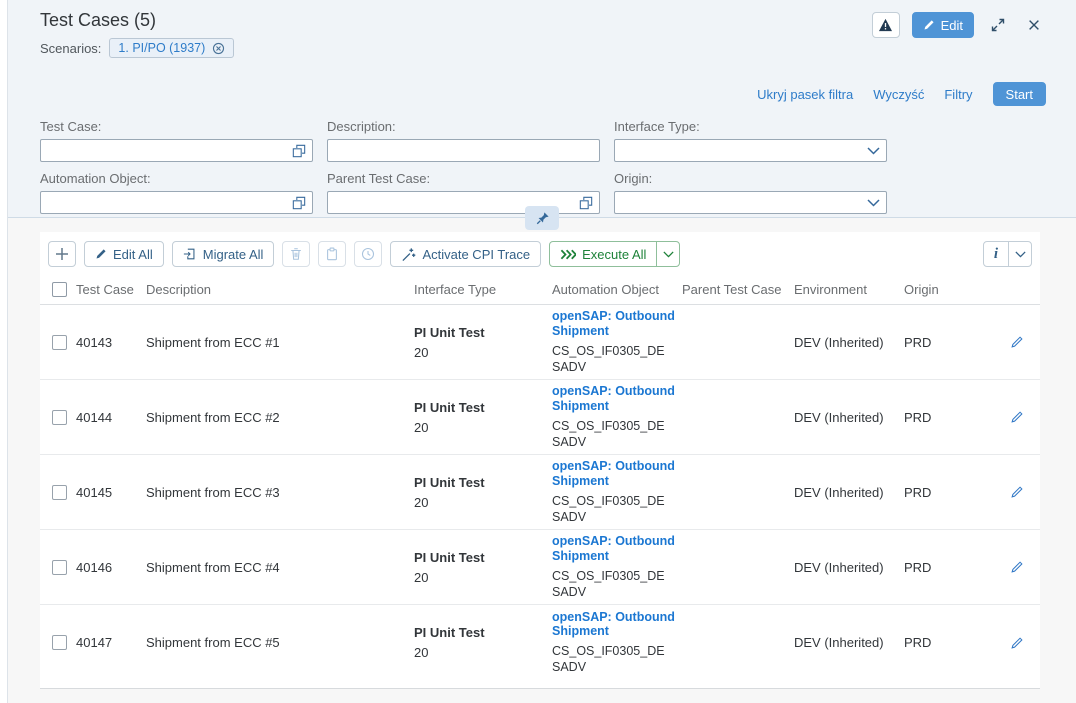 This screenshot has height=703, width=1076. What do you see at coordinates (59, 289) in the screenshot?
I see `select-all-checkbox` at bounding box center [59, 289].